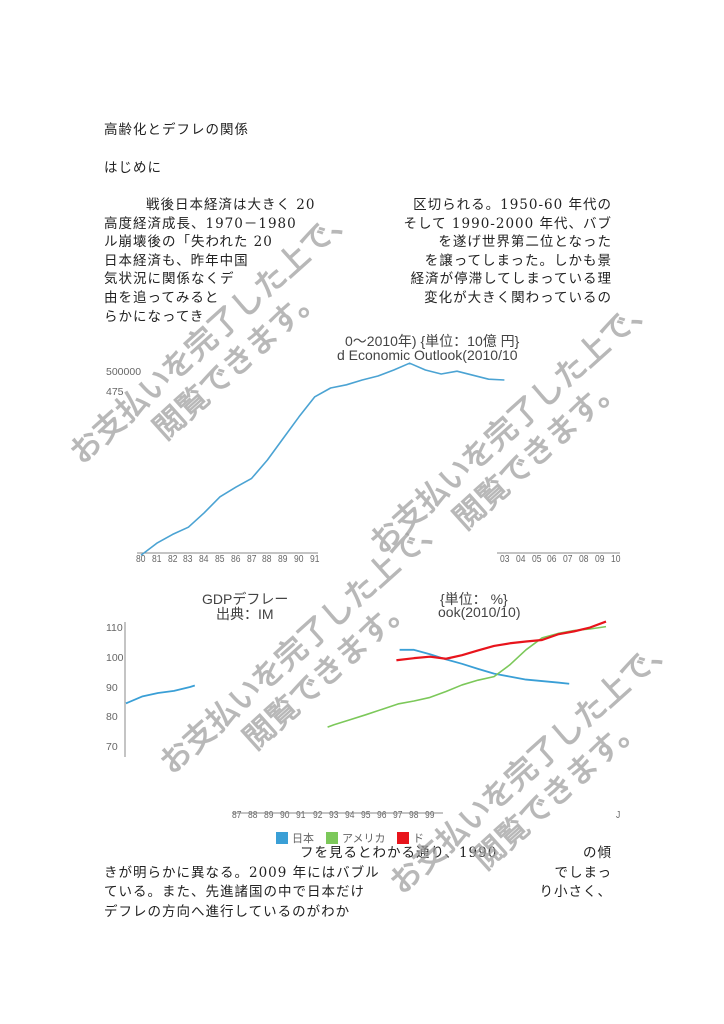  What do you see at coordinates (253, 815) in the screenshot?
I see `chart2-xtick: 88` at bounding box center [253, 815].